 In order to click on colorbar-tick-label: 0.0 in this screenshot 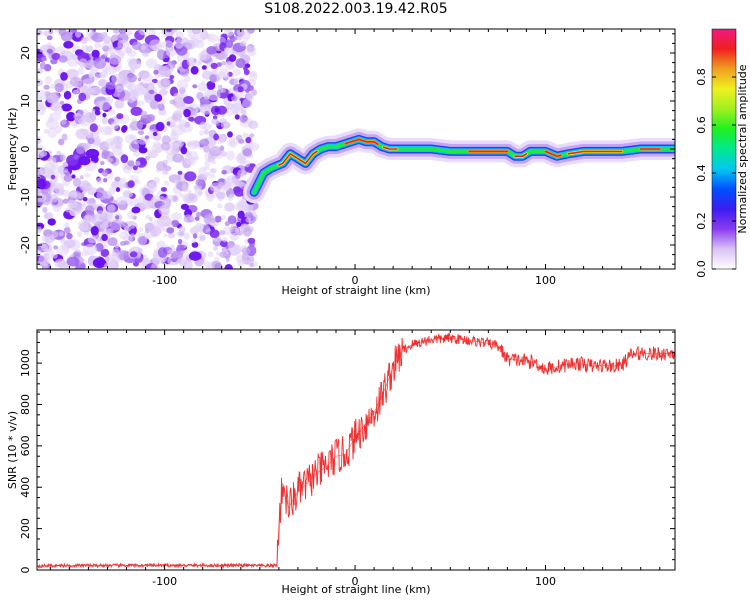, I will do `click(701, 269)`.